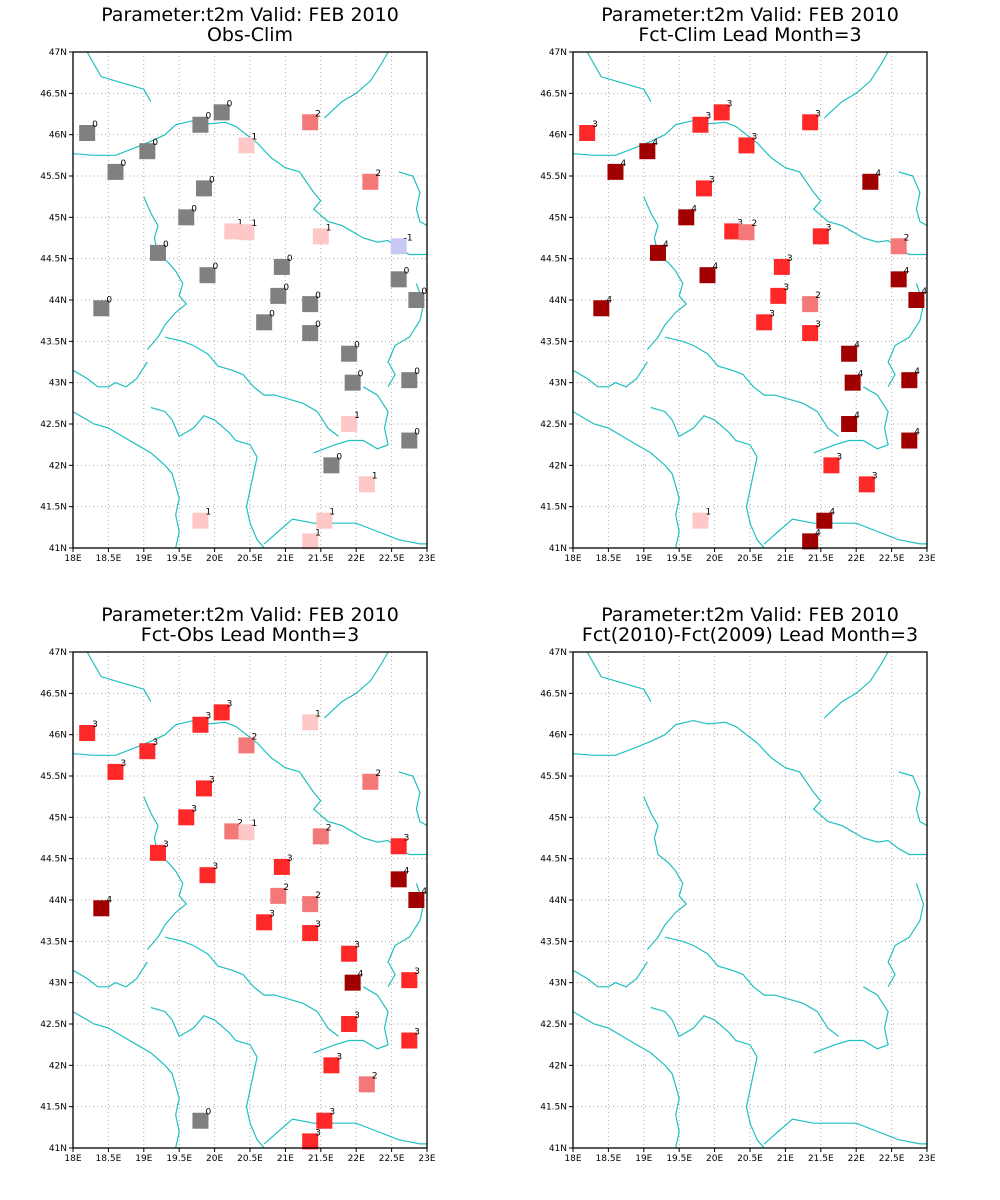  I want to click on map-title: Parameter:t2m Valid: FEB 2010, so click(250, 615).